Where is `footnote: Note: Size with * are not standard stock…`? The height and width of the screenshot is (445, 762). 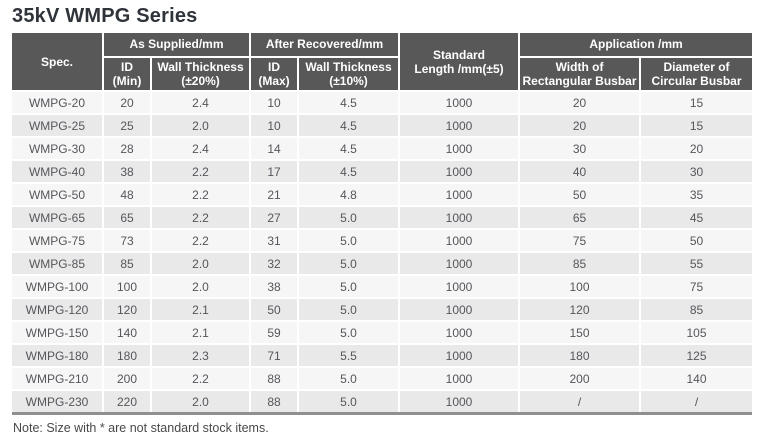
footnote: Note: Size with * are not standard stock… is located at coordinates (141, 428).